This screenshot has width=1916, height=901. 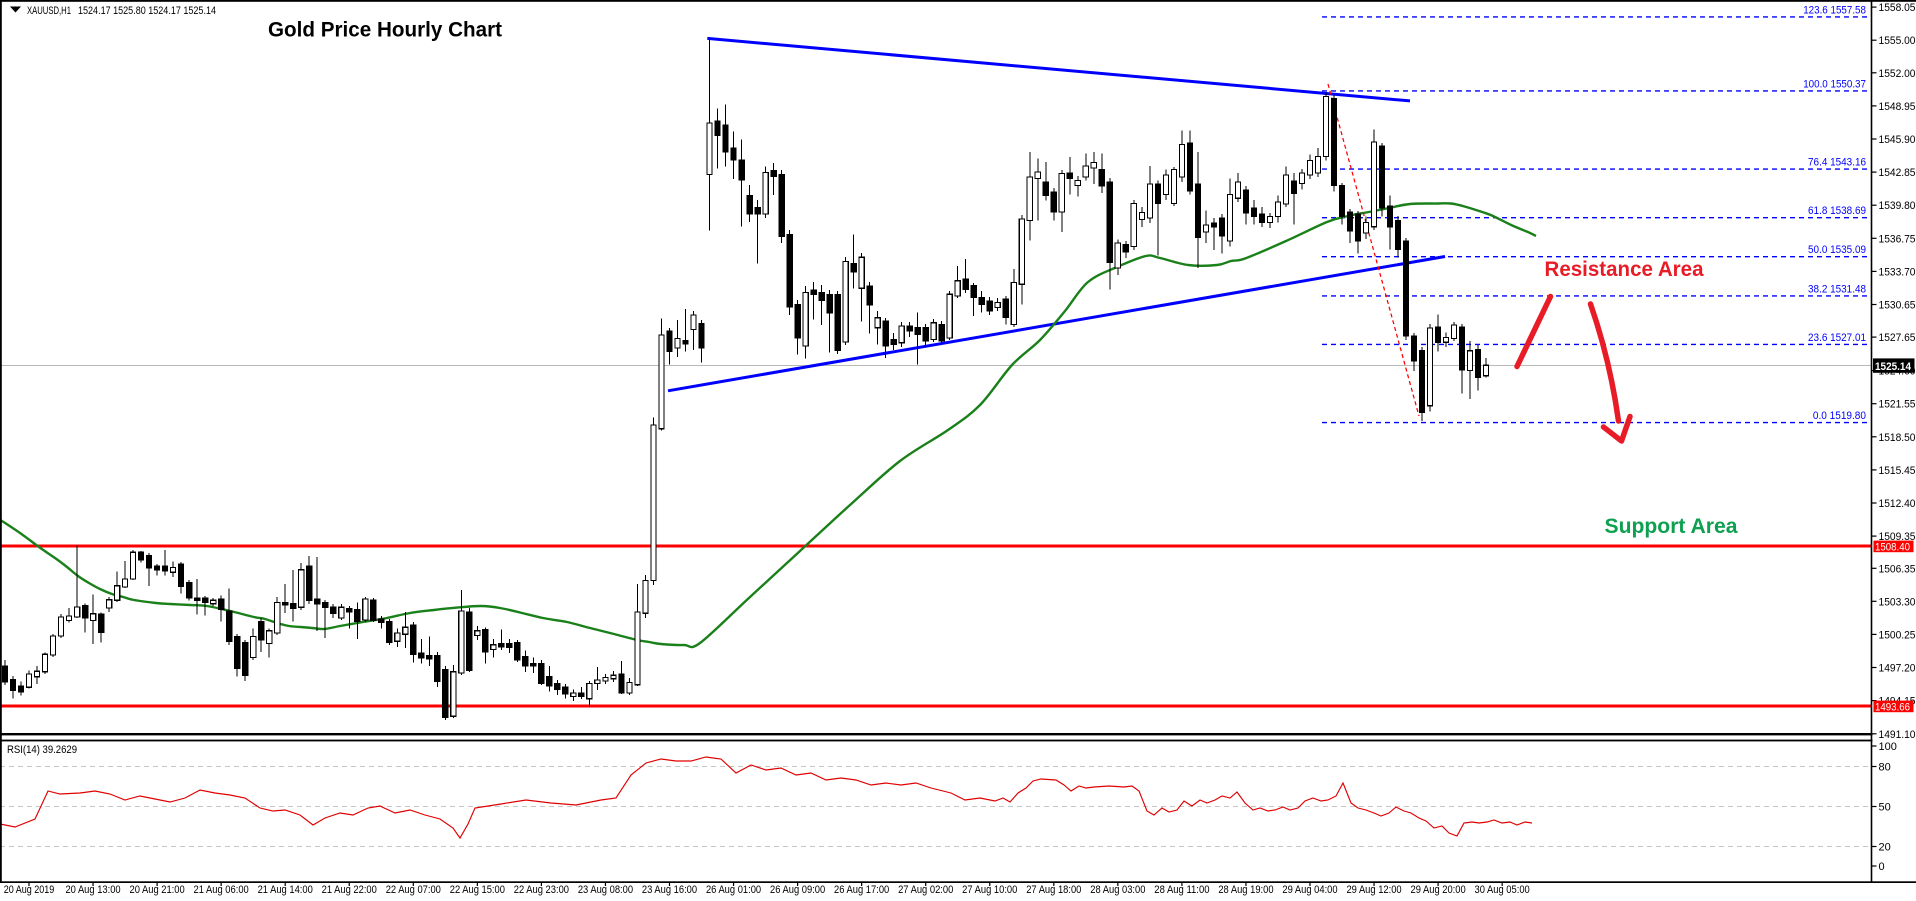 I want to click on svg-text: 100.0 1550.37, so click(x=1834, y=84).